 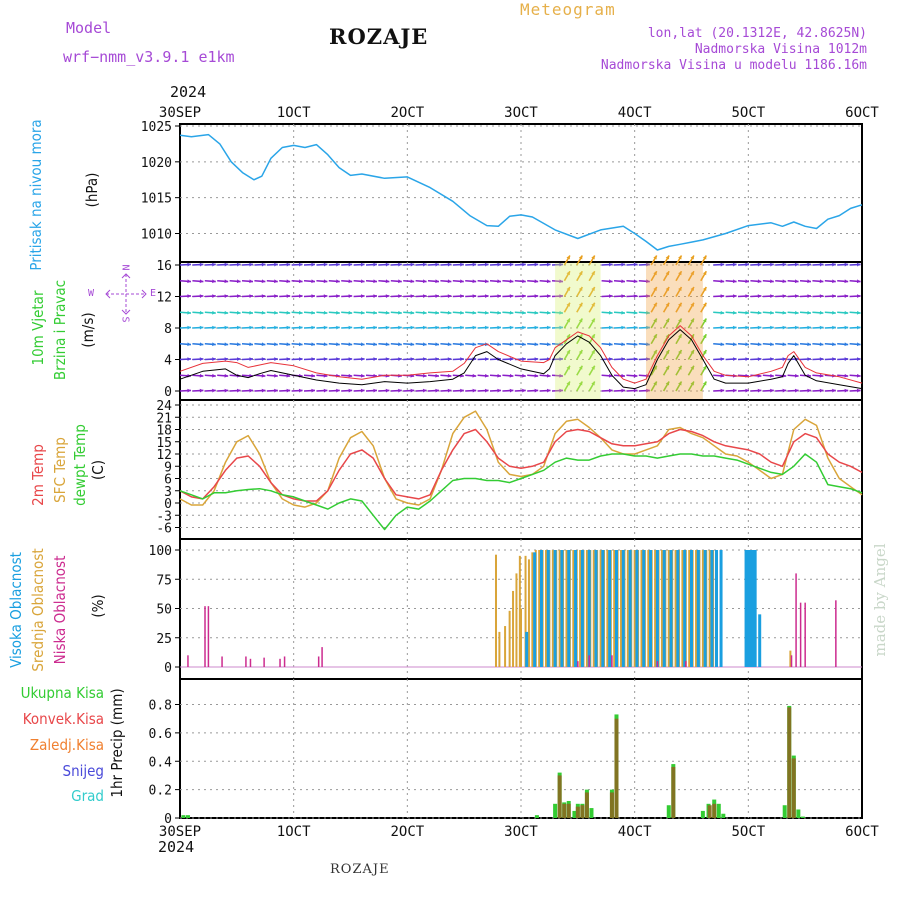 I want to click on precip-panel: 0 0.2 0.4 0.6 0.8, so click(x=506, y=752).